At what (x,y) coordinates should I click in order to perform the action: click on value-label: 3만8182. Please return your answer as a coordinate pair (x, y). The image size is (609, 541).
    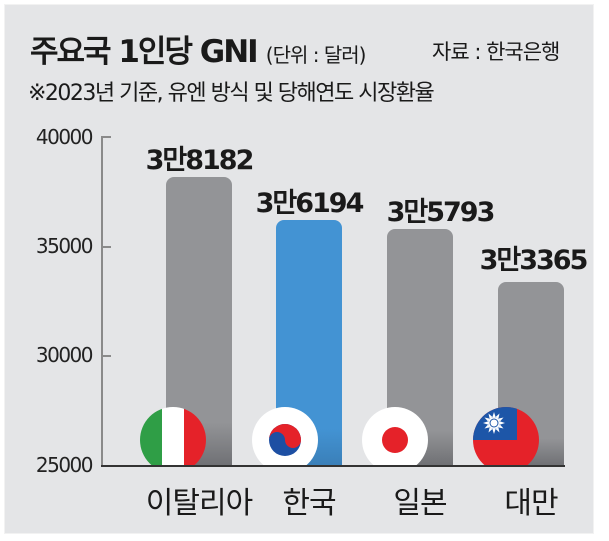
    Looking at the image, I should click on (200, 160).